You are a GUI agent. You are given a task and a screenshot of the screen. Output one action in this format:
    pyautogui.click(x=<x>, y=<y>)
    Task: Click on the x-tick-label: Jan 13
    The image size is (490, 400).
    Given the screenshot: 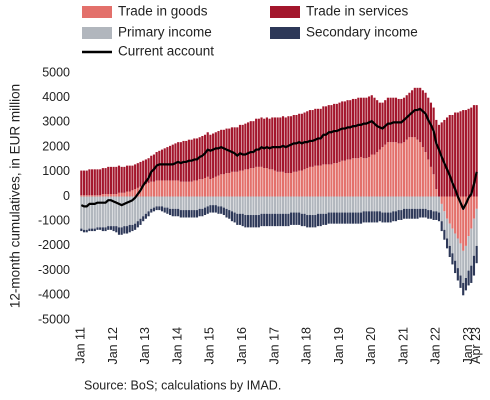 What is the action you would take?
    pyautogui.click(x=145, y=346)
    